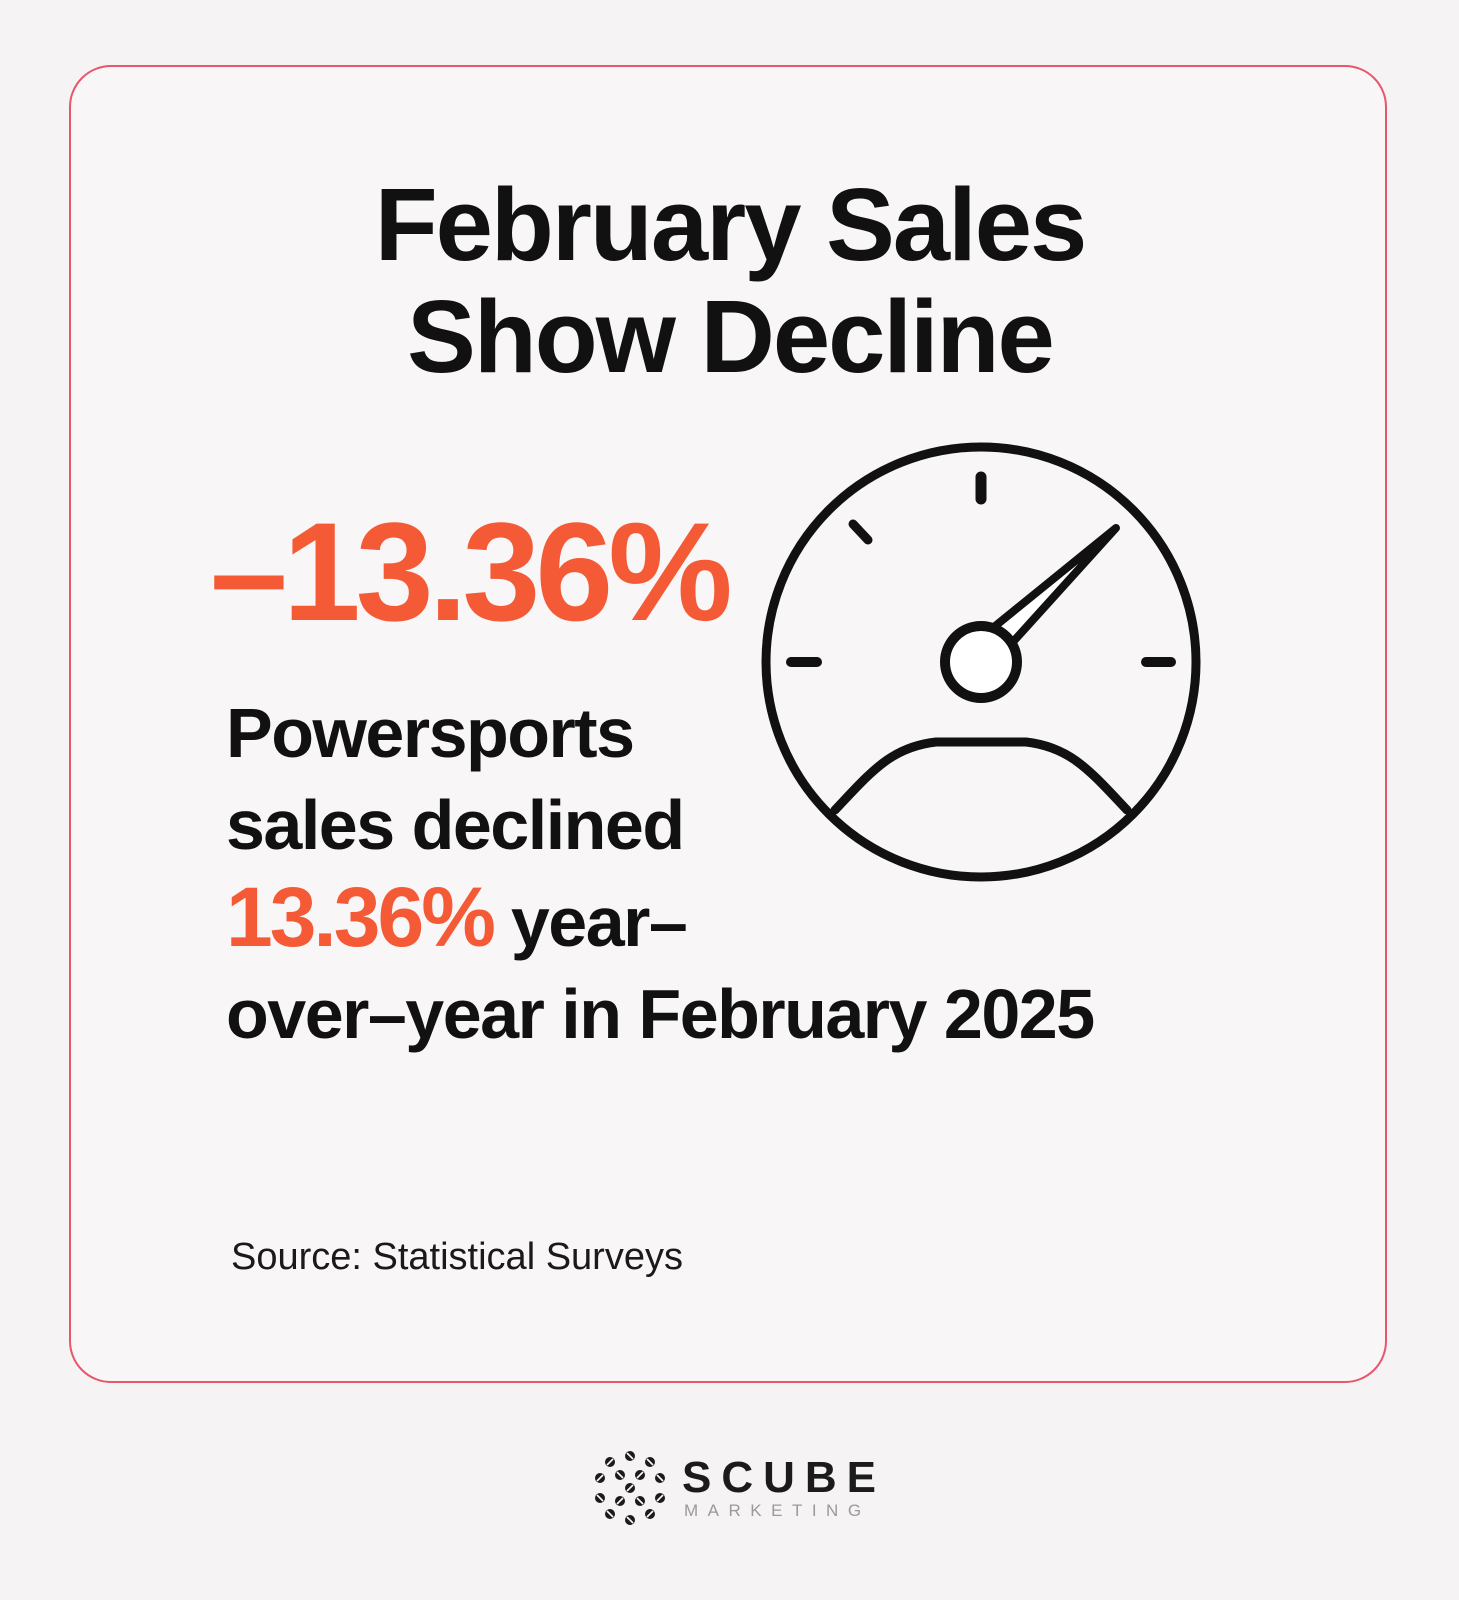 The width and height of the screenshot is (1459, 1600). Describe the element at coordinates (777, 1510) in the screenshot. I see `brand-subtitle: MARKETING` at that location.